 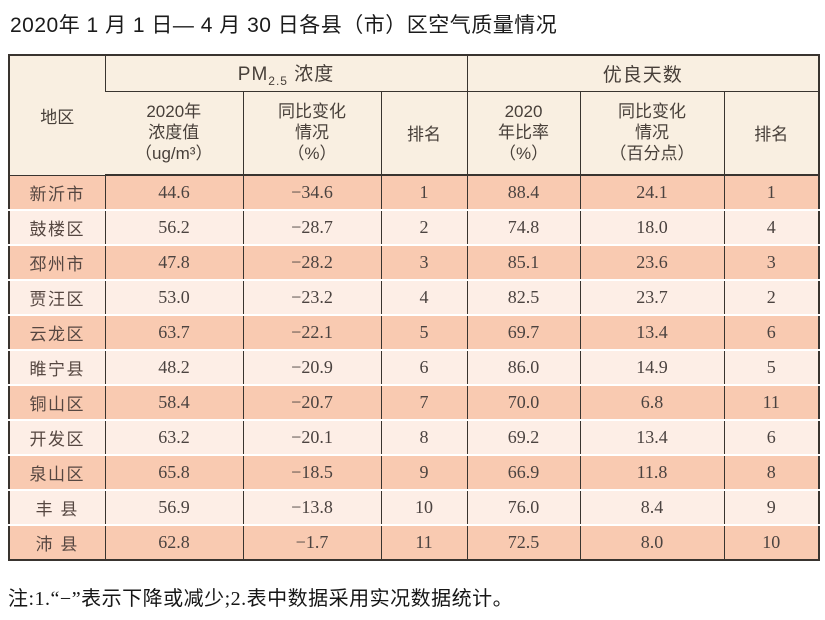 What do you see at coordinates (174, 133) in the screenshot?
I see `column-header-pm25-value: 2020年 浓度值 （ug/m³）` at bounding box center [174, 133].